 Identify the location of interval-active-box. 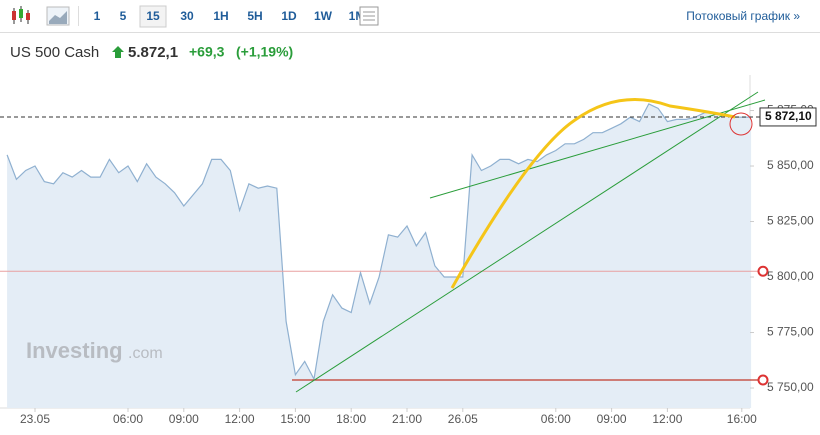
(153, 16).